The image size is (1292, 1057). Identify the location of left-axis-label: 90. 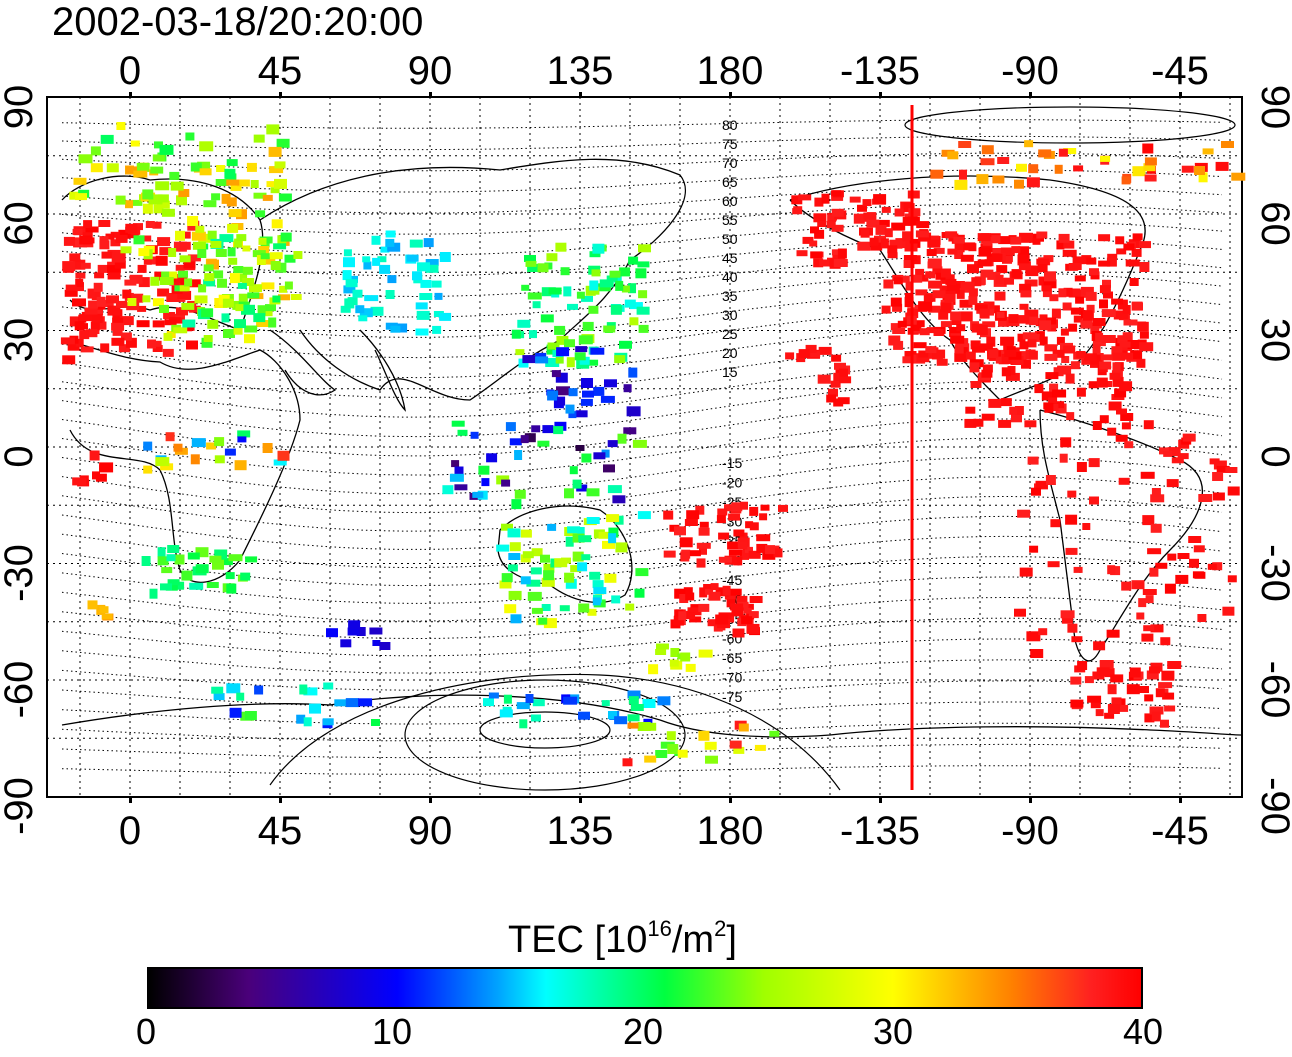
(20, 107).